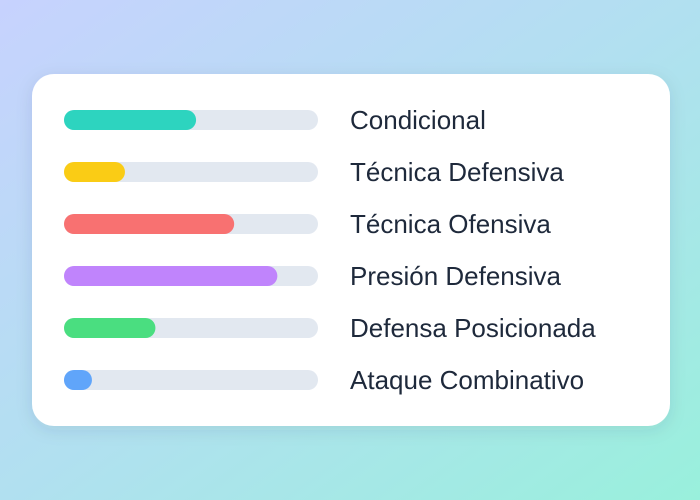 Image resolution: width=700 pixels, height=500 pixels. Describe the element at coordinates (418, 120) in the screenshot. I see `bar-label: Condicional` at that location.